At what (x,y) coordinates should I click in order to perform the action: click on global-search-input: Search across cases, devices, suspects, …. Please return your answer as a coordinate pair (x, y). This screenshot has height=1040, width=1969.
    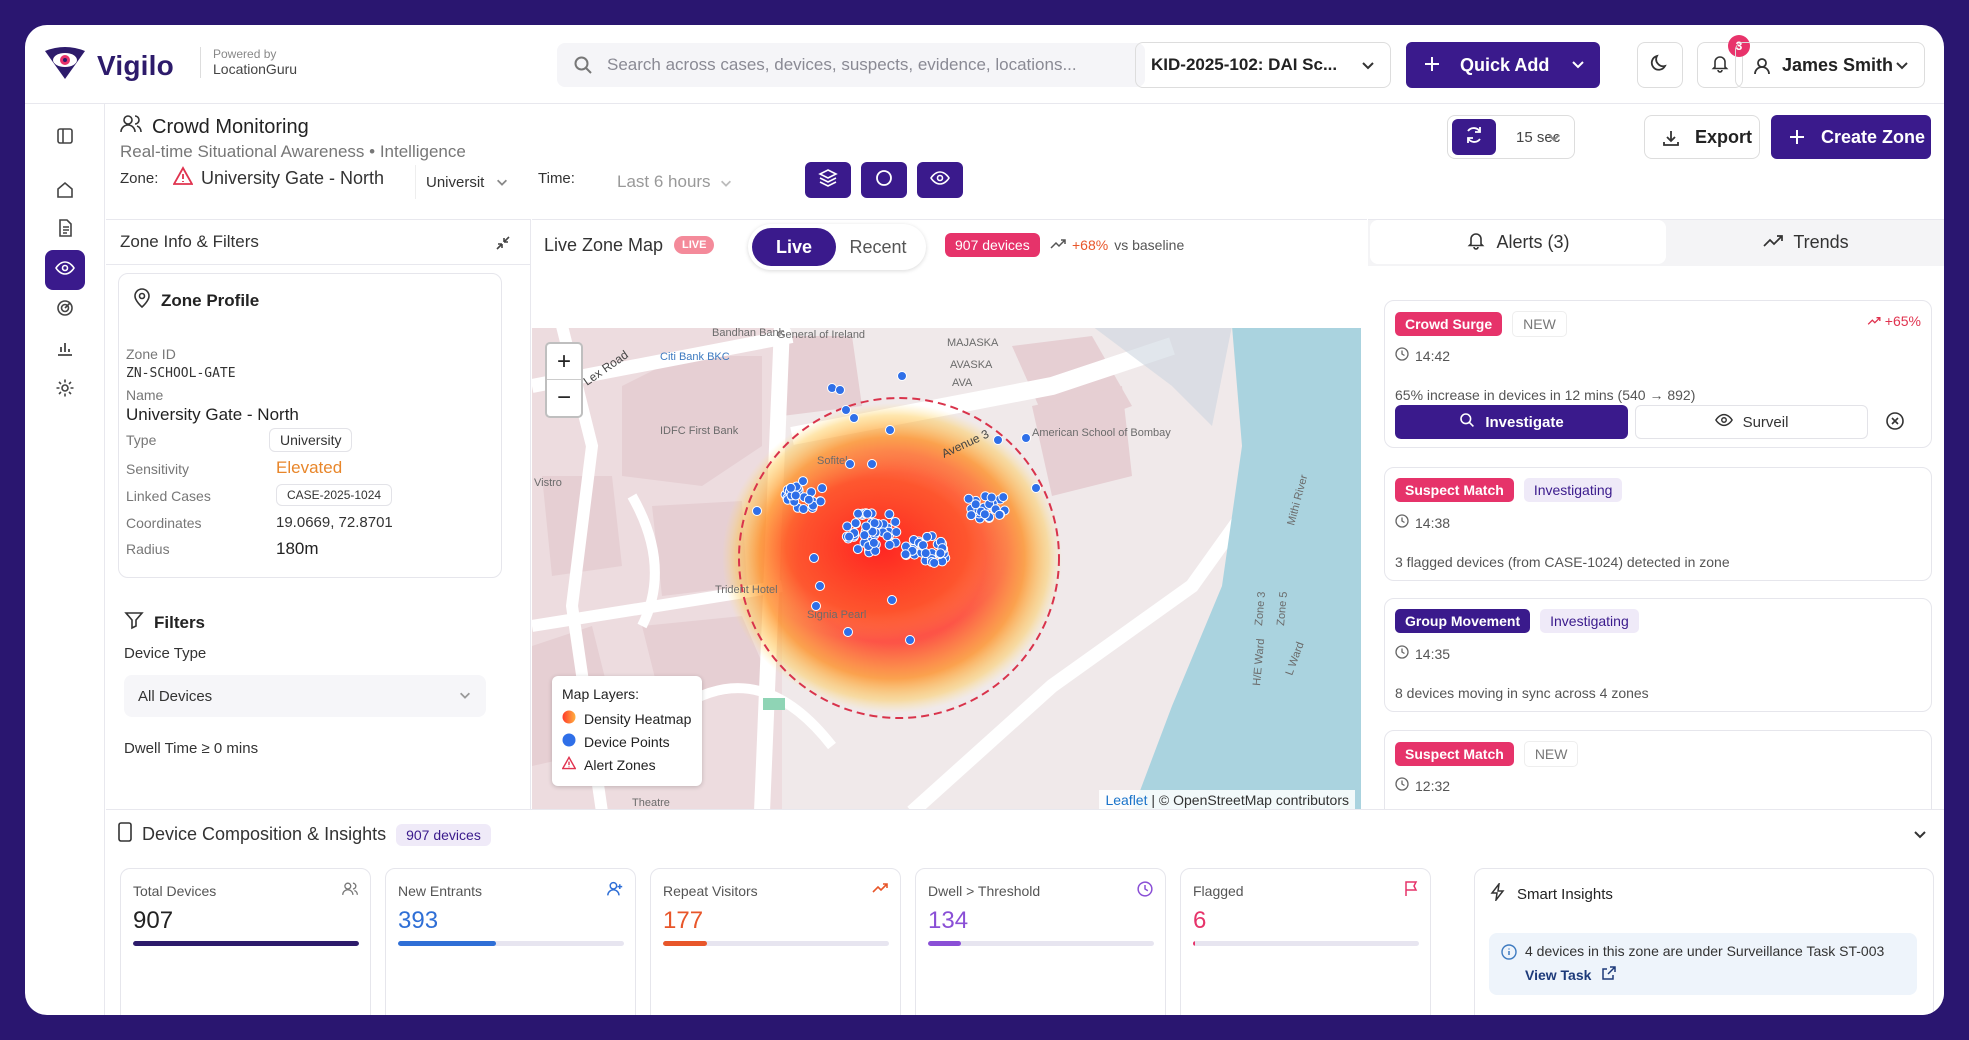
    Looking at the image, I should click on (851, 65).